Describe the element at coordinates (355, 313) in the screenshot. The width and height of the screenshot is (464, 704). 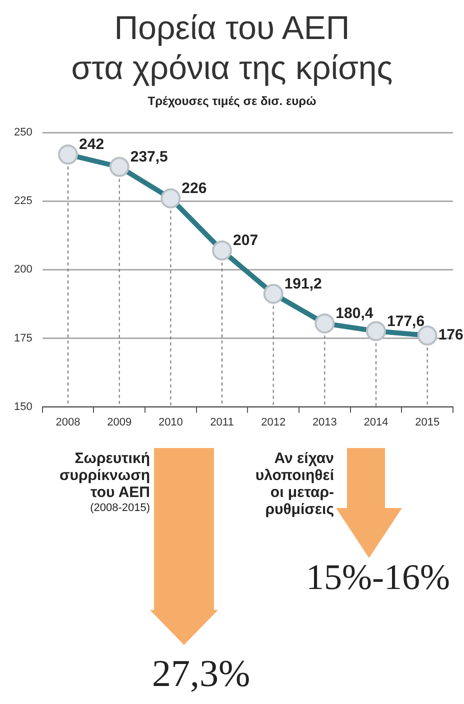
I see `text: 180,4` at that location.